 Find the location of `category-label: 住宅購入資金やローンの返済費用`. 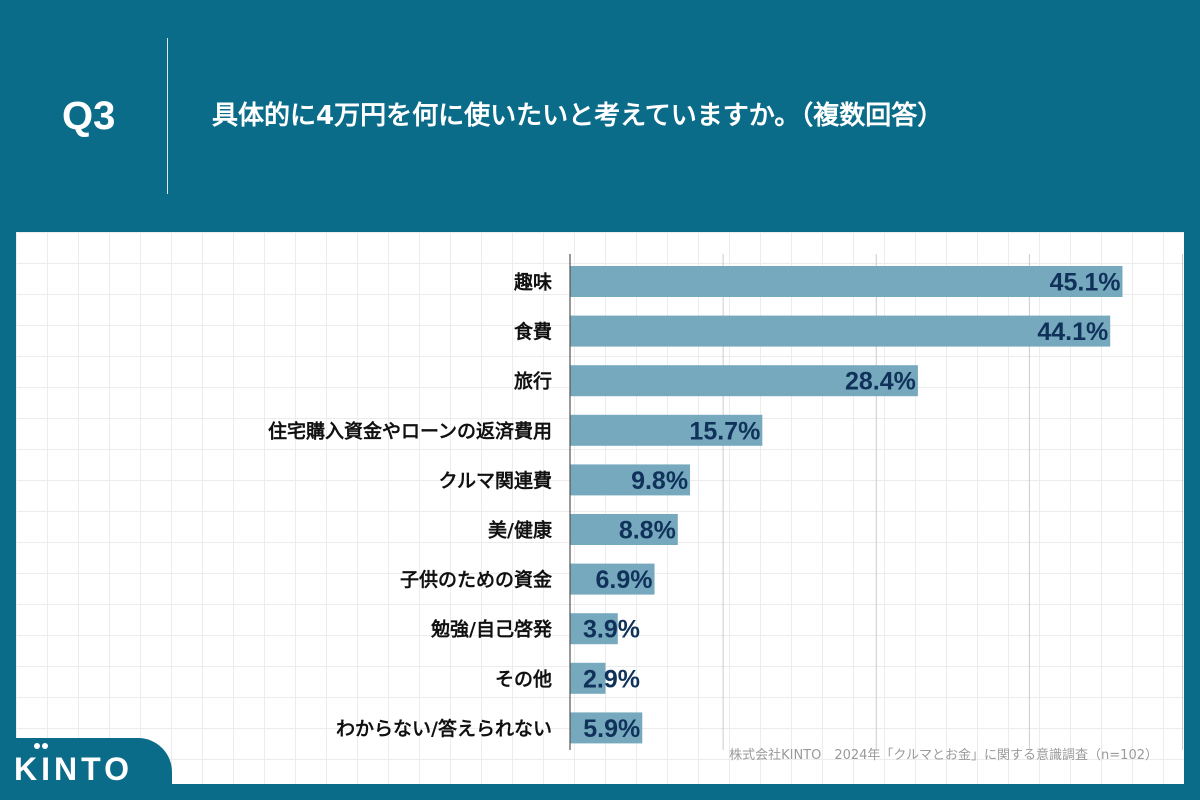

category-label: 住宅購入資金やローンの返済費用 is located at coordinates (410, 430).